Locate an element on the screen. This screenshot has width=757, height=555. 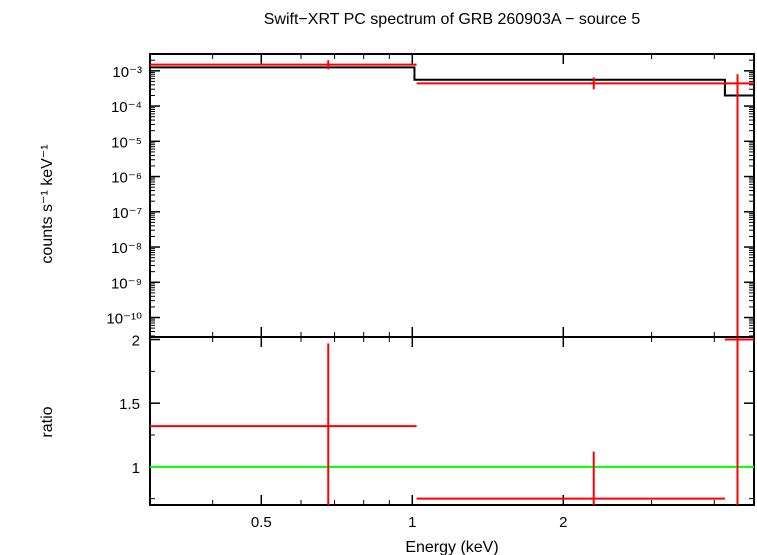
x-axis-label: Energy (keV) is located at coordinates (451, 547).